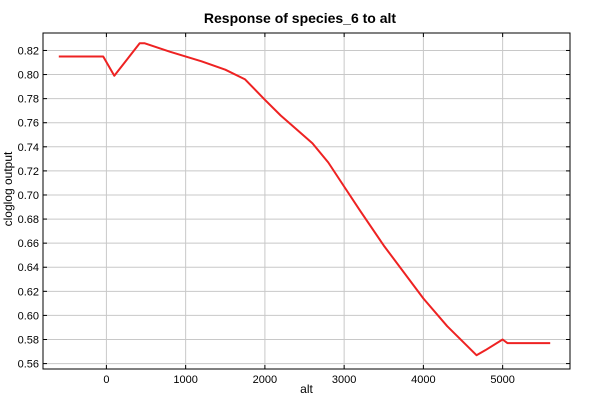  Describe the element at coordinates (28, 76) in the screenshot. I see `y-tick-label: 0.80` at that location.